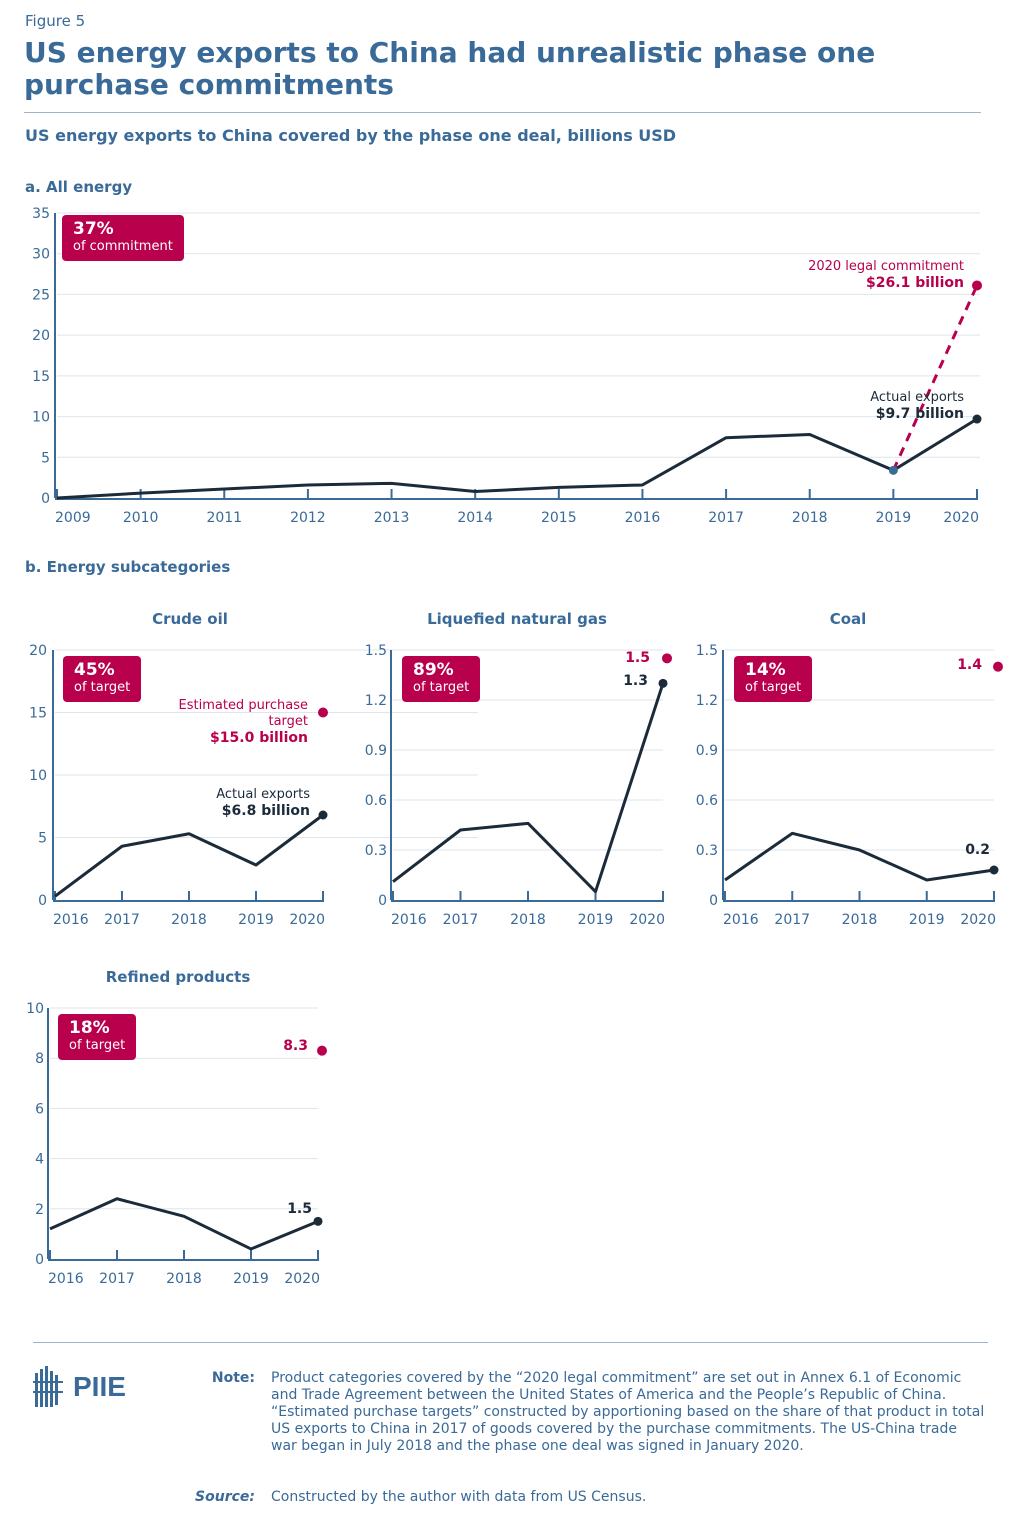 Image resolution: width=1024 pixels, height=1534 pixels. What do you see at coordinates (433, 670) in the screenshot?
I see `badge-percent: 89%` at bounding box center [433, 670].